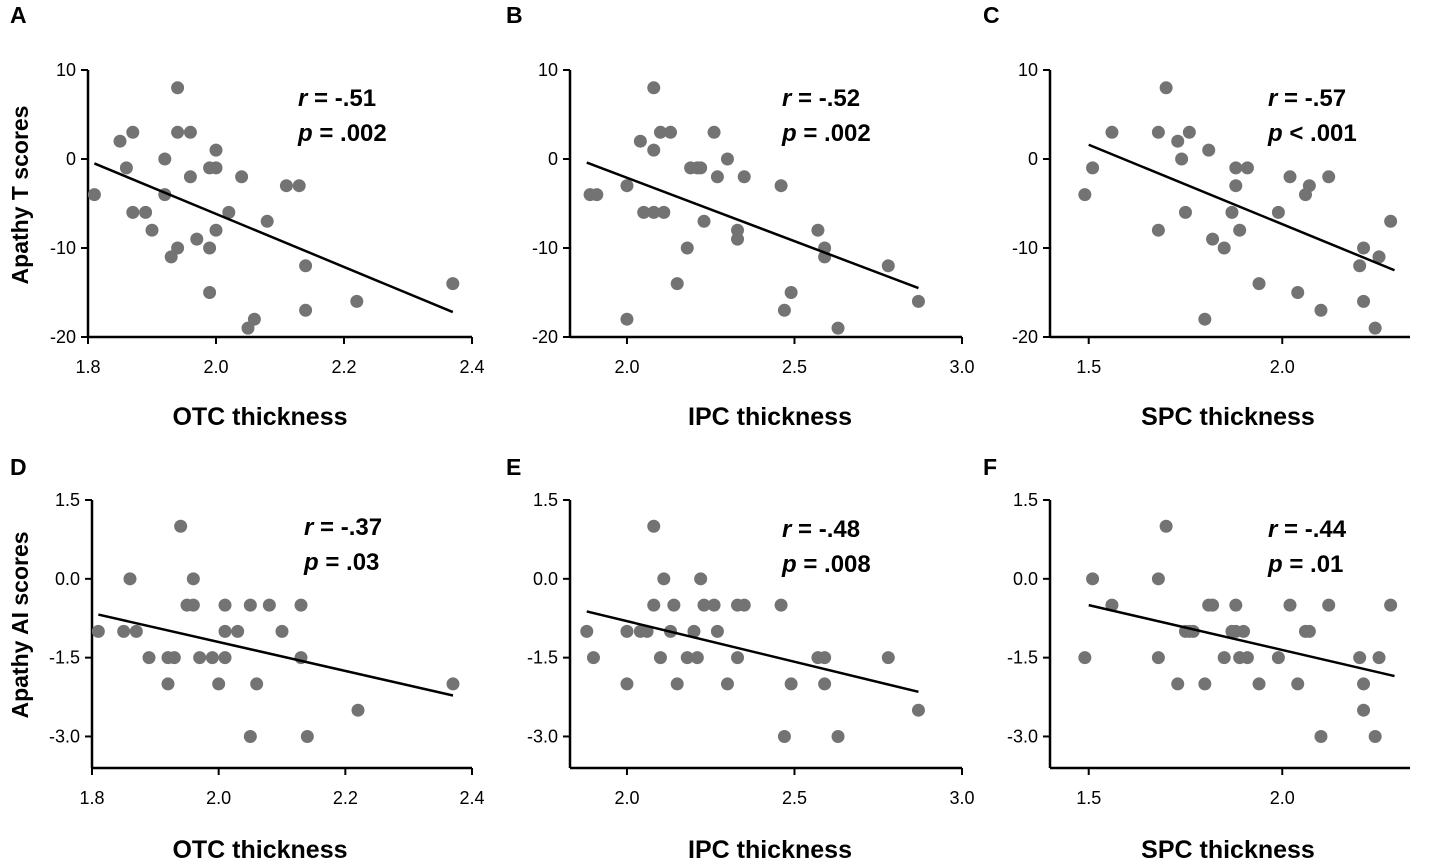 This screenshot has width=1435, height=865. Describe the element at coordinates (1022, 736) in the screenshot. I see `y-tick-label: -3.0` at that location.